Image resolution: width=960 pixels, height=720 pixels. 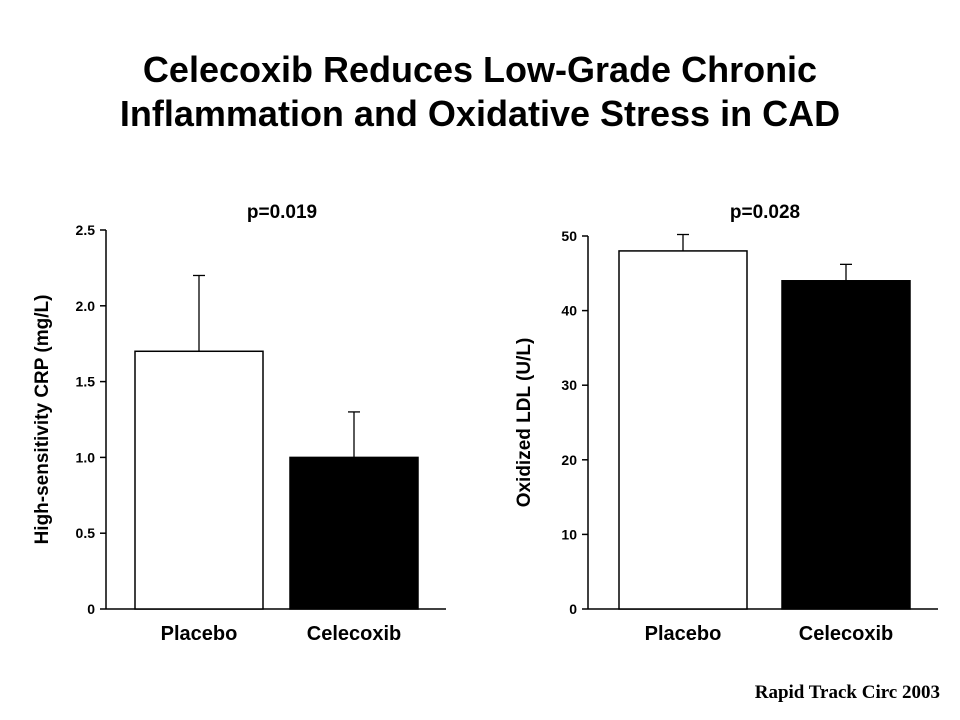 What do you see at coordinates (86, 306) in the screenshot?
I see `chart1-y-tick-label: 2.0` at bounding box center [86, 306].